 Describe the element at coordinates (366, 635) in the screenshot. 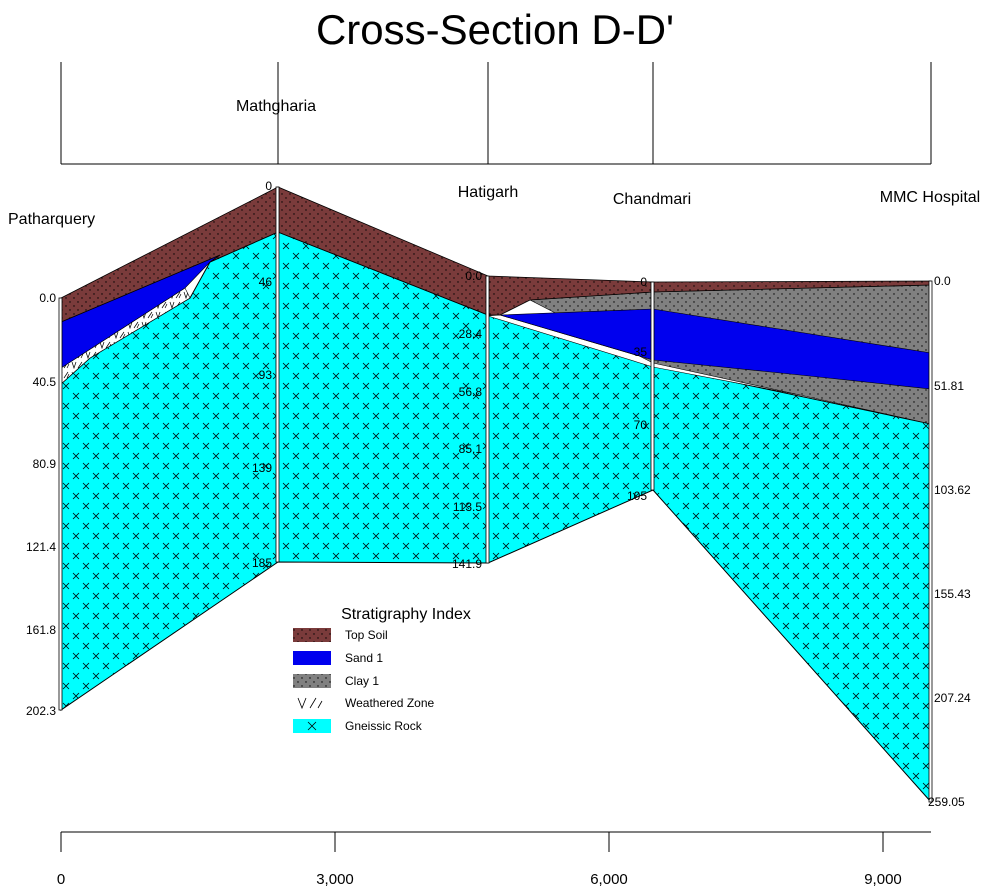

I see `legend-label-top-soil: Top Soil` at that location.